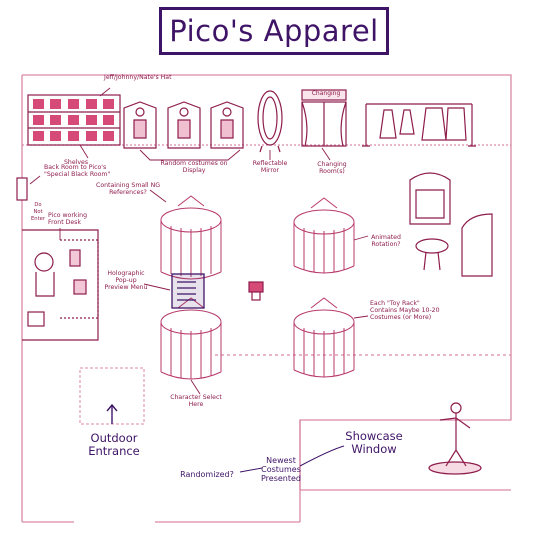  I want to click on label-random-costumes: Random costumes on Display, so click(194, 167).